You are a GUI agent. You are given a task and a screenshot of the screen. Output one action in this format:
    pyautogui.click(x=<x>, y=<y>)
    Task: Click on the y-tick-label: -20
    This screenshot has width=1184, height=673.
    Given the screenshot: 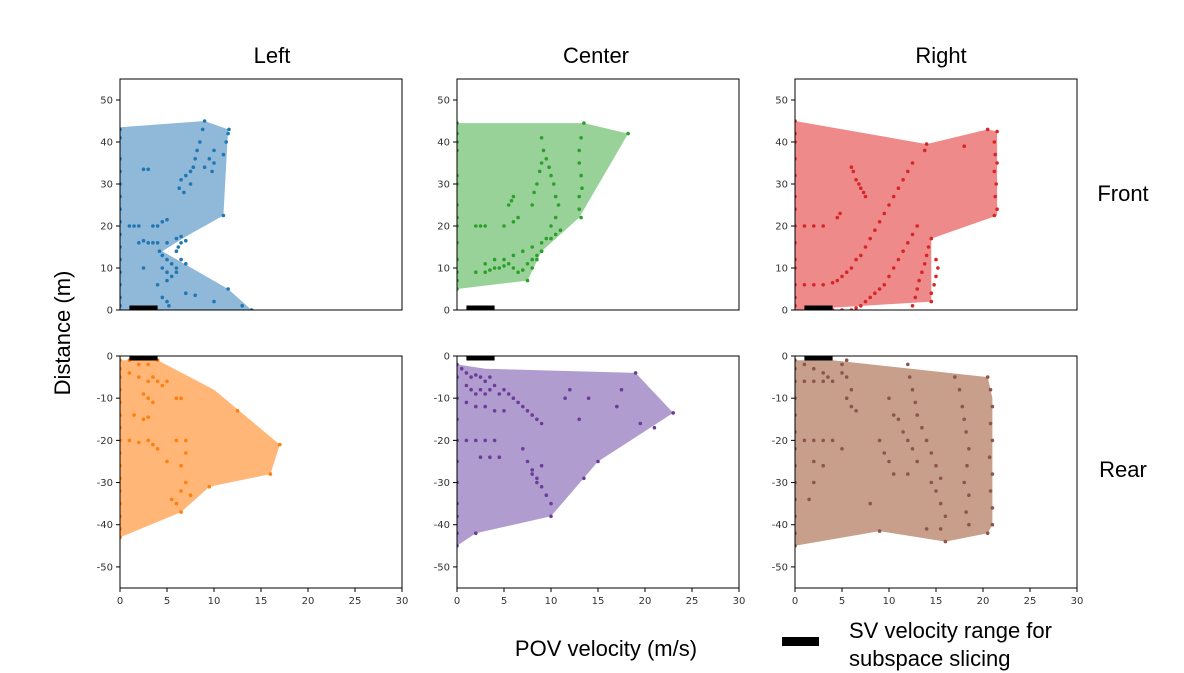 What is the action you would take?
    pyautogui.click(x=780, y=441)
    